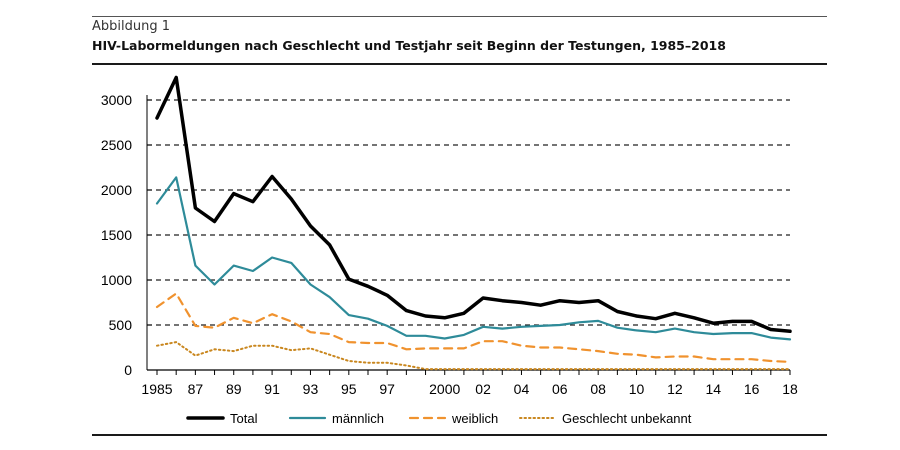 The height and width of the screenshot is (450, 900). What do you see at coordinates (790, 389) in the screenshot?
I see `x-tick-label: 18` at bounding box center [790, 389].